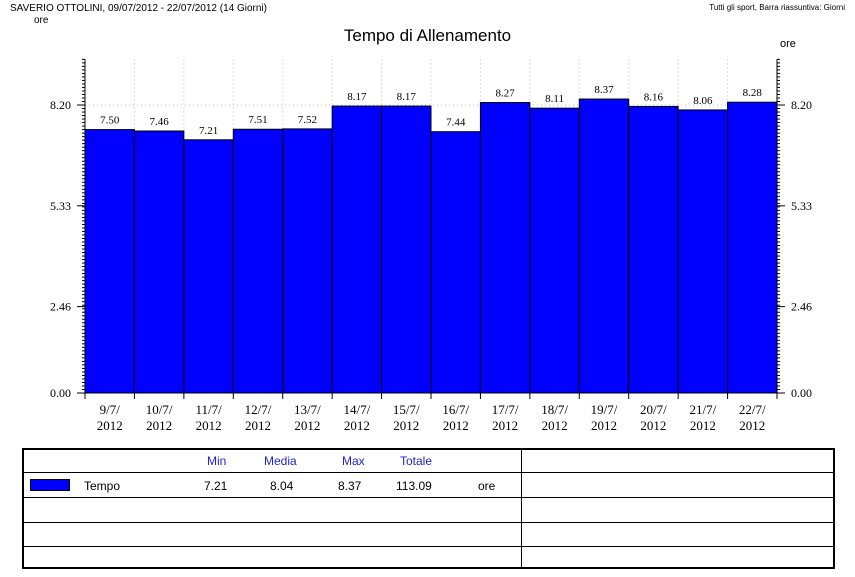 The height and width of the screenshot is (577, 855). I want to click on row-media: 8.04, so click(282, 486).